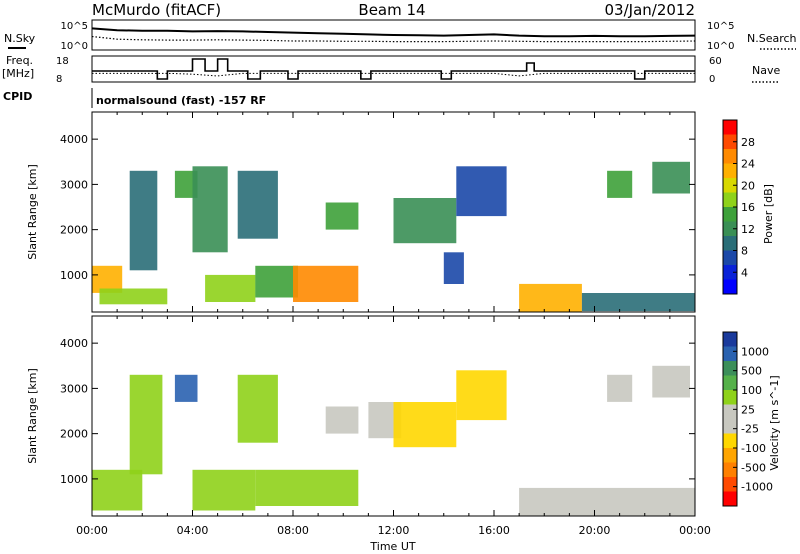 This screenshot has height=554, width=800. I want to click on x-tick-label-5: 20:00, so click(595, 530).